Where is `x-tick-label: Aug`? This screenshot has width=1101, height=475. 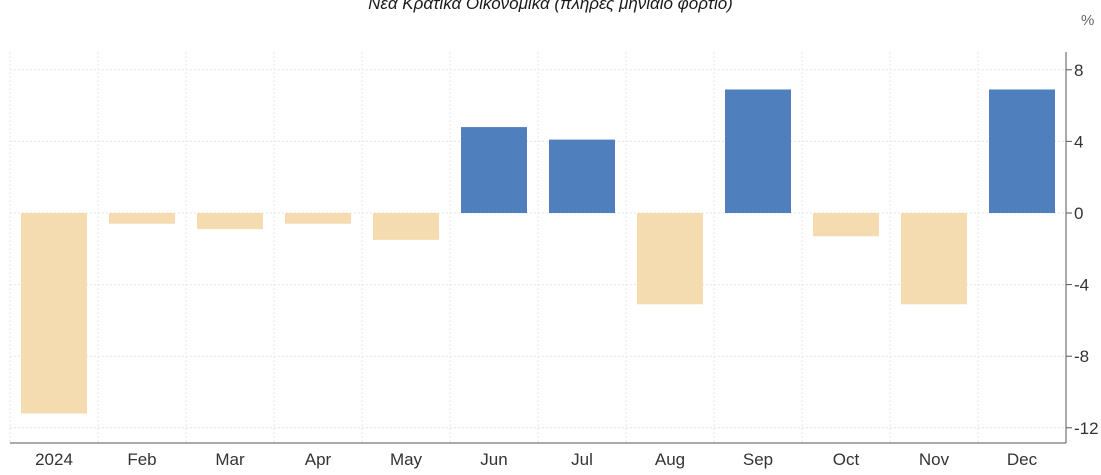 x-tick-label: Aug is located at coordinates (670, 459).